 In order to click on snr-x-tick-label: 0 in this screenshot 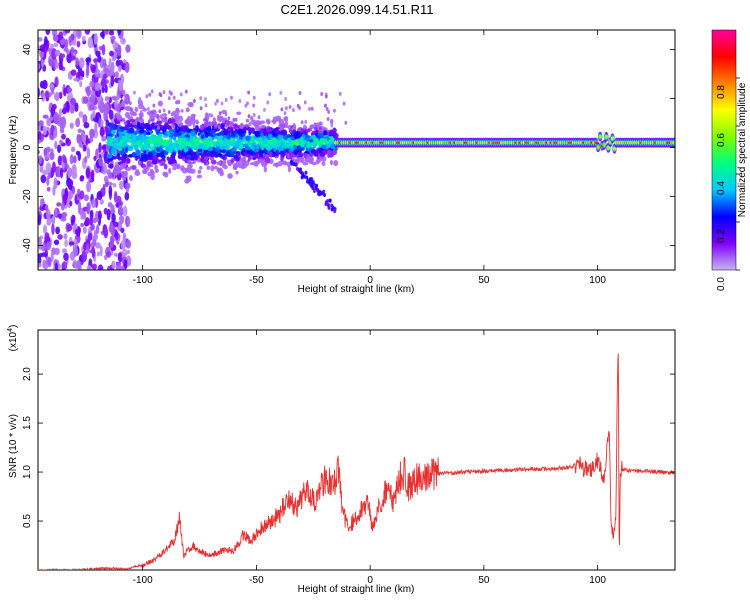, I will do `click(370, 580)`.